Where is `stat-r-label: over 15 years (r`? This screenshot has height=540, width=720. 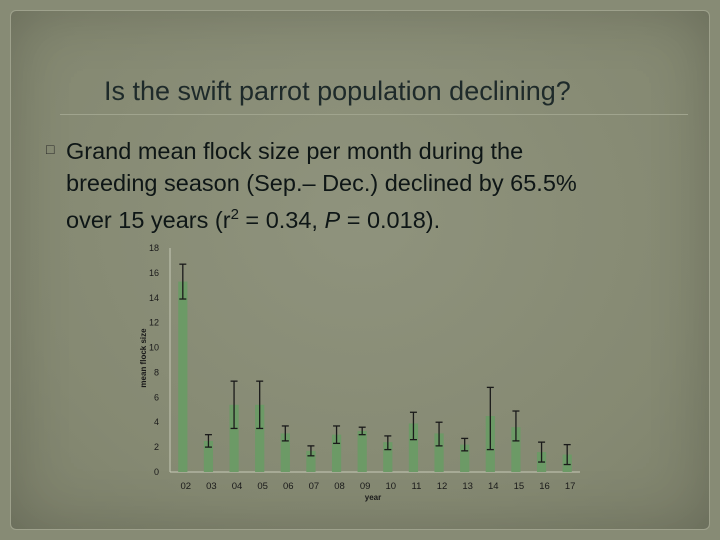
stat-r-label: over 15 years (r is located at coordinates (148, 219).